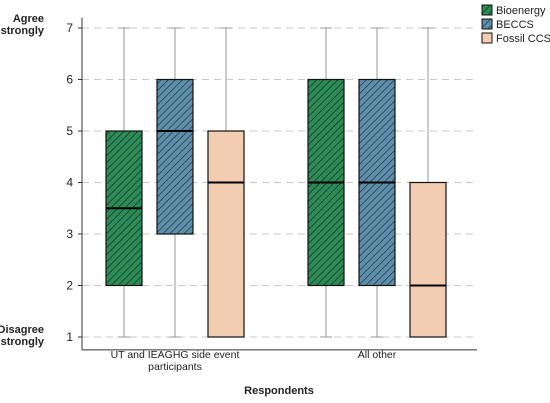 The image size is (550, 403). I want to click on y-tick-label: 6, so click(69, 80).